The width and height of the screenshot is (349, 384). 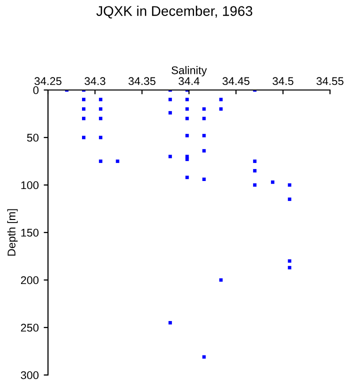 What do you see at coordinates (330, 81) in the screenshot?
I see `x-tick-label: 34.55` at bounding box center [330, 81].